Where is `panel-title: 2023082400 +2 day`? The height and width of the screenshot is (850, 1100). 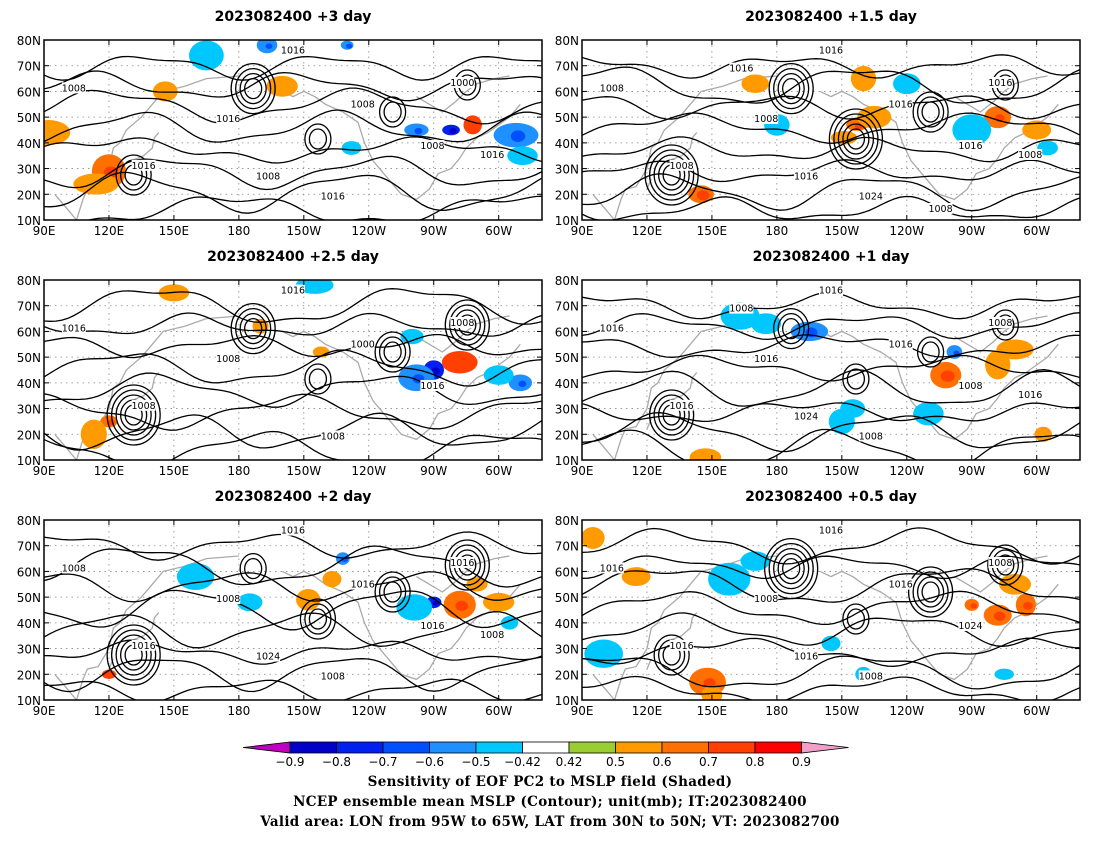
panel-title: 2023082400 +2 day is located at coordinates (293, 497).